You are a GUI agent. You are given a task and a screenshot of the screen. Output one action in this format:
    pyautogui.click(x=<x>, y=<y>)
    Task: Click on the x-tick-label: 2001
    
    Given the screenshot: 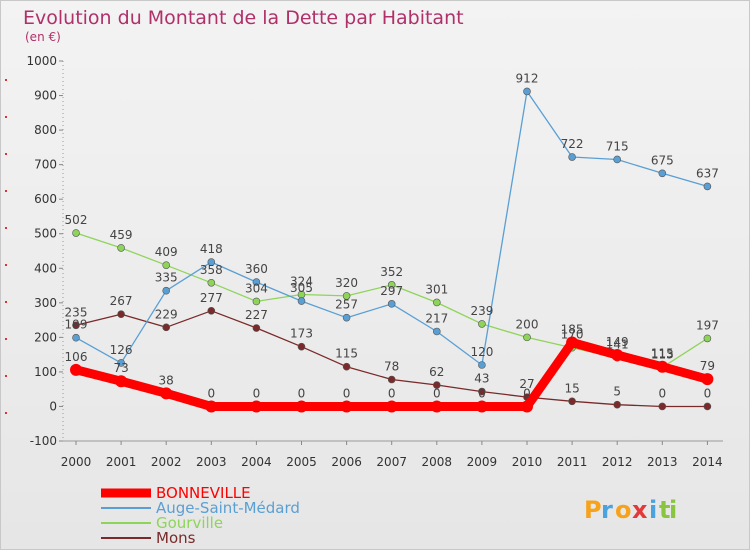 What is the action you would take?
    pyautogui.click(x=121, y=462)
    